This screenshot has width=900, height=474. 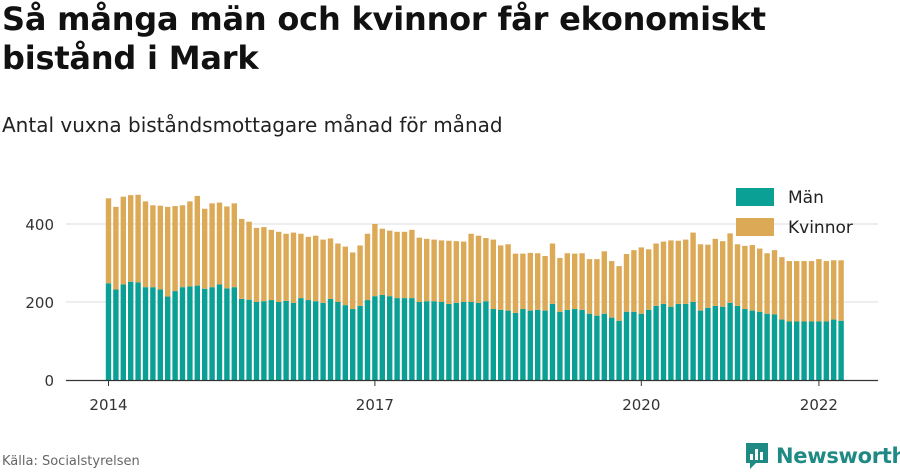 What do you see at coordinates (820, 228) in the screenshot?
I see `legend-label: Kvinnor` at bounding box center [820, 228].